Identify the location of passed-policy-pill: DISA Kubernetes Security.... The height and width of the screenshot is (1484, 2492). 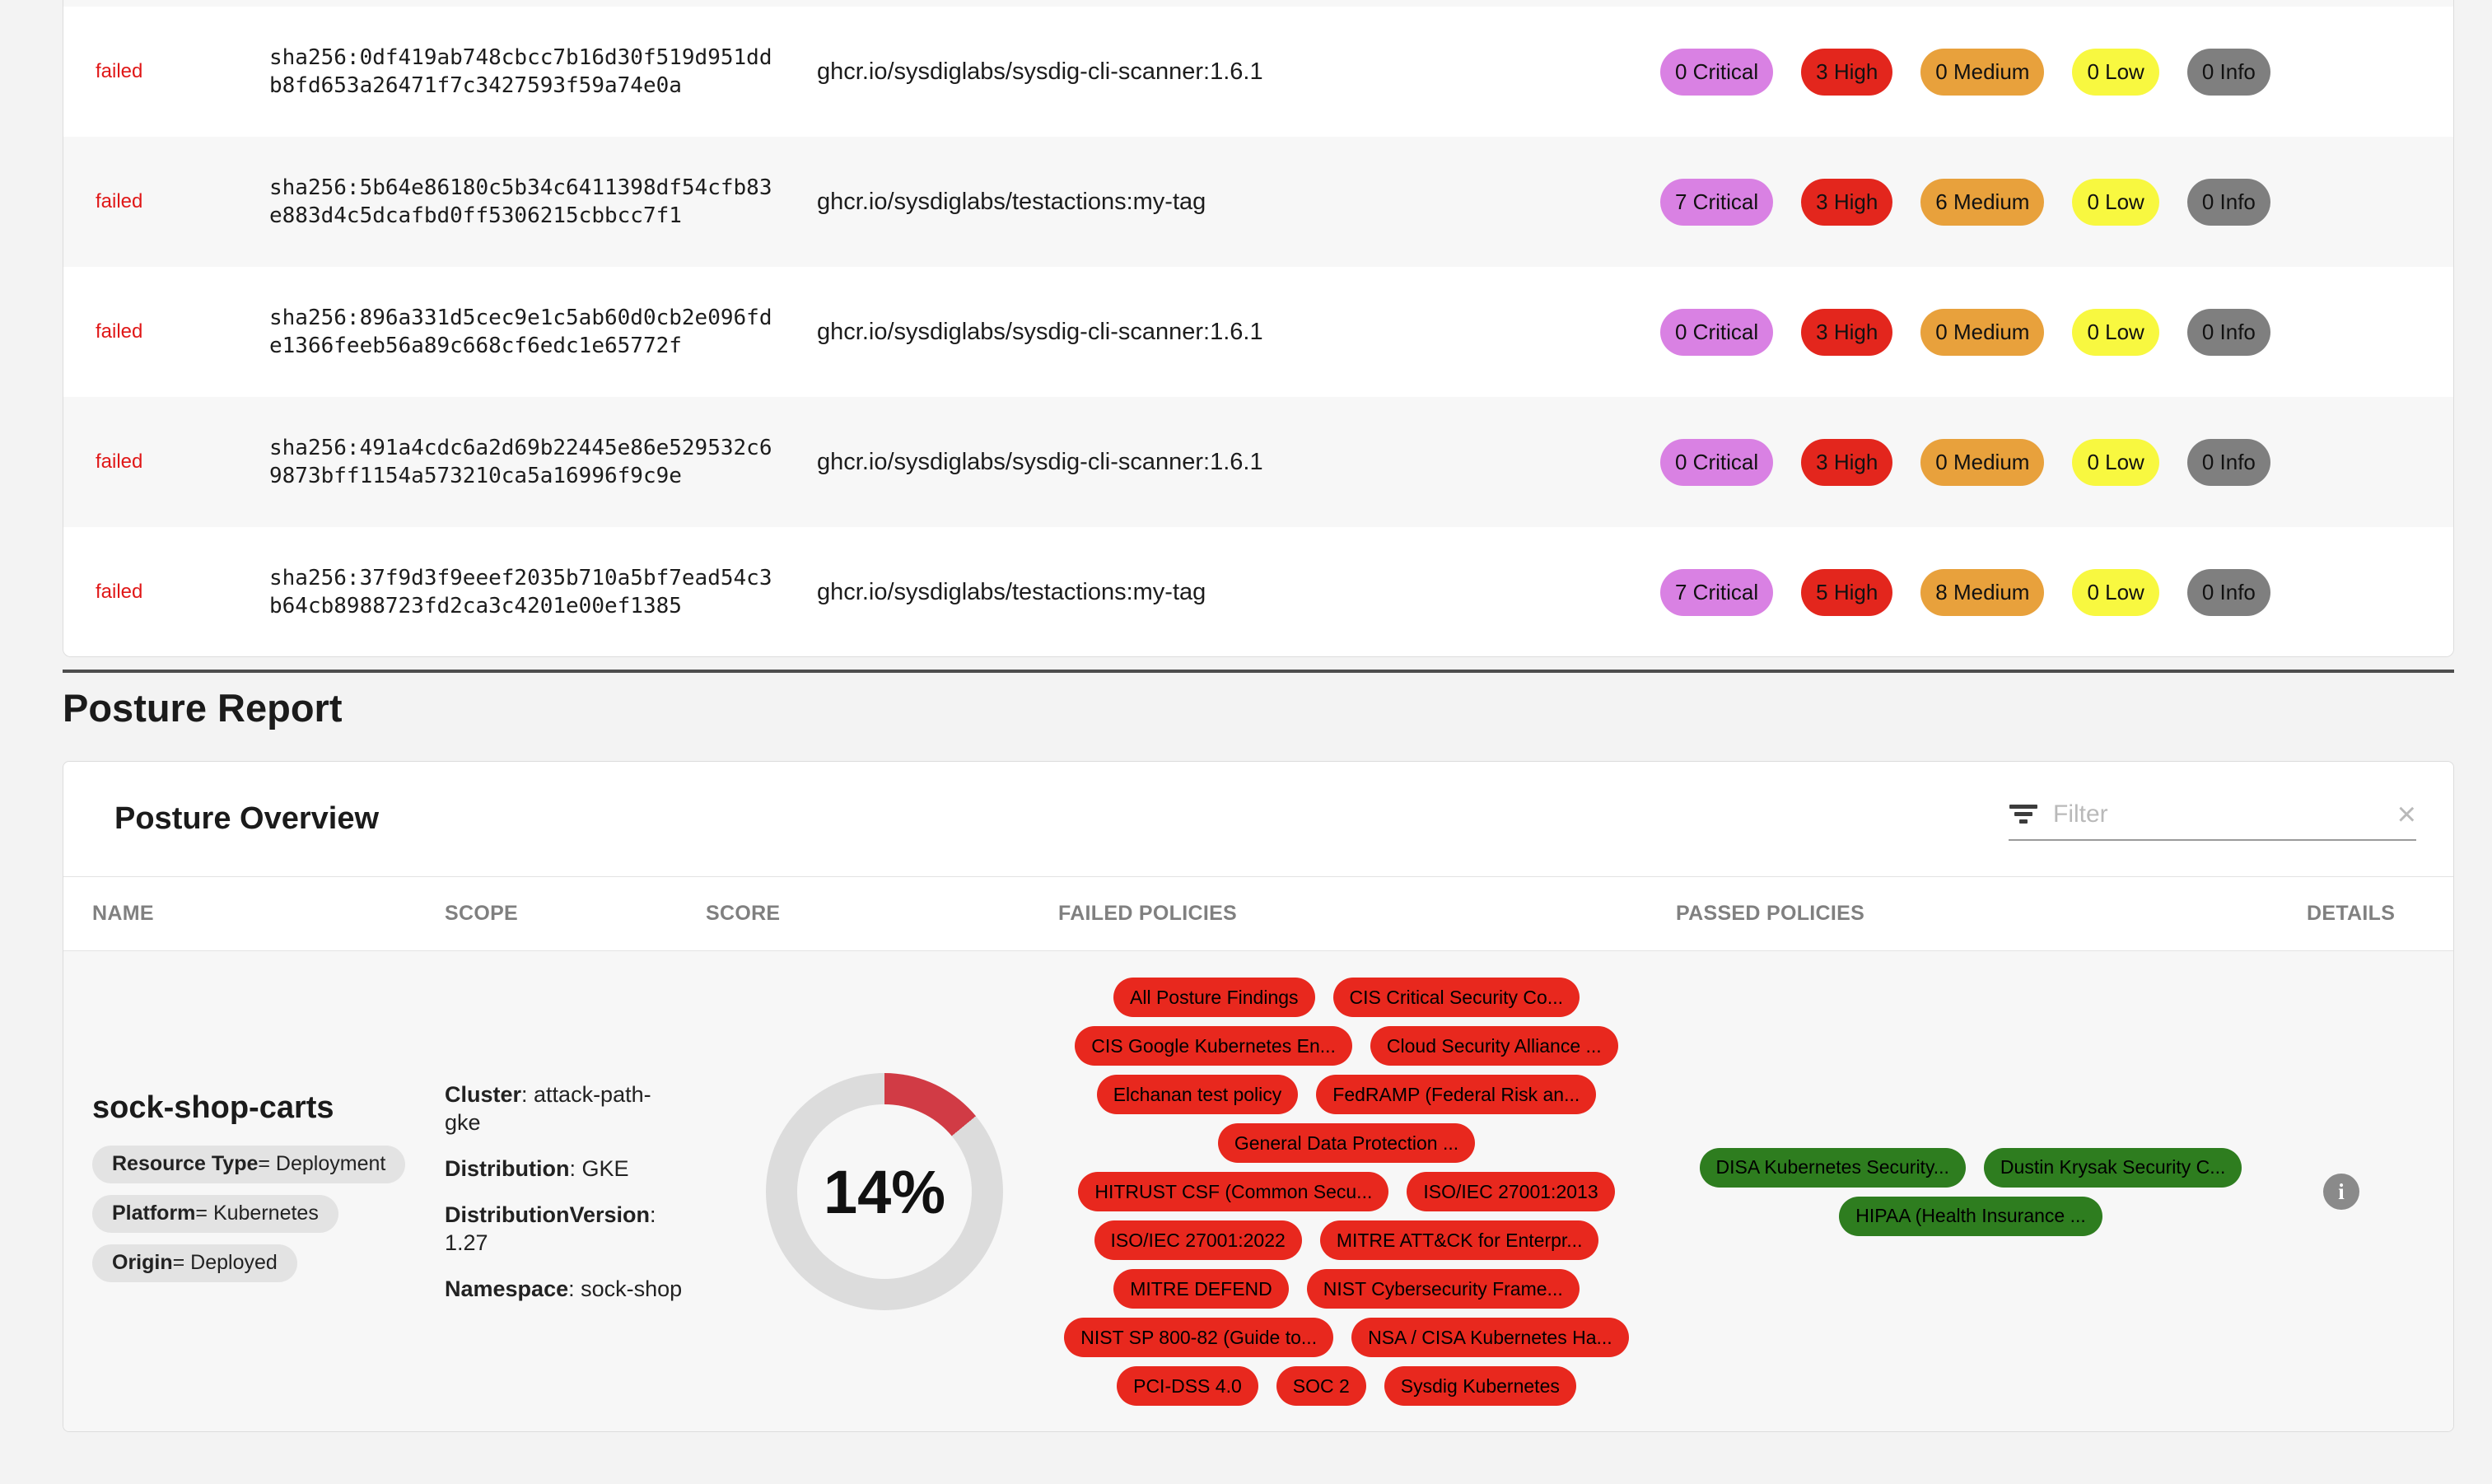
(1832, 1167).